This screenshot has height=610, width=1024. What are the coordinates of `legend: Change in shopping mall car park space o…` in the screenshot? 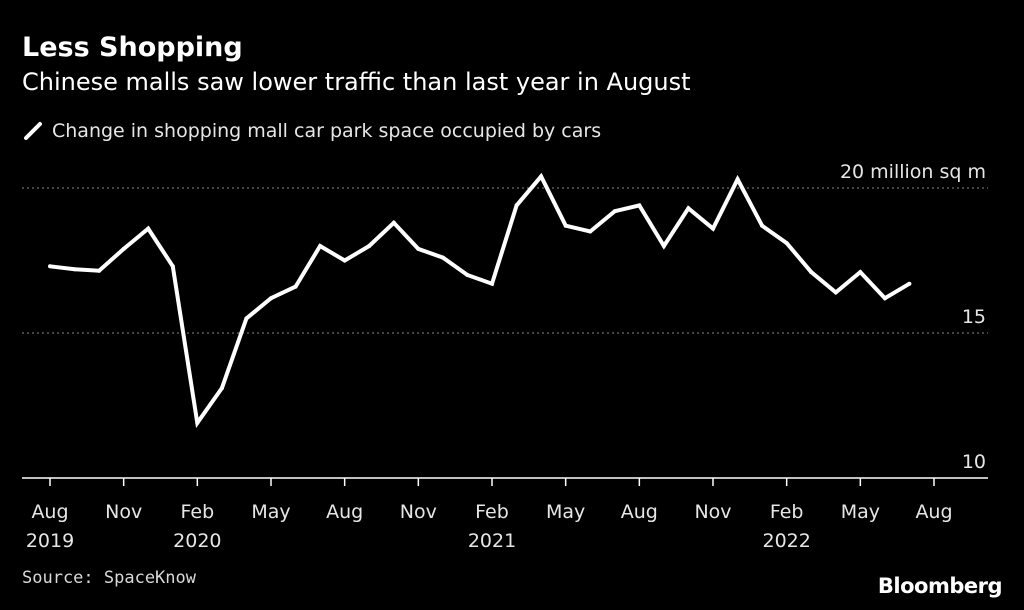 It's located at (311, 131).